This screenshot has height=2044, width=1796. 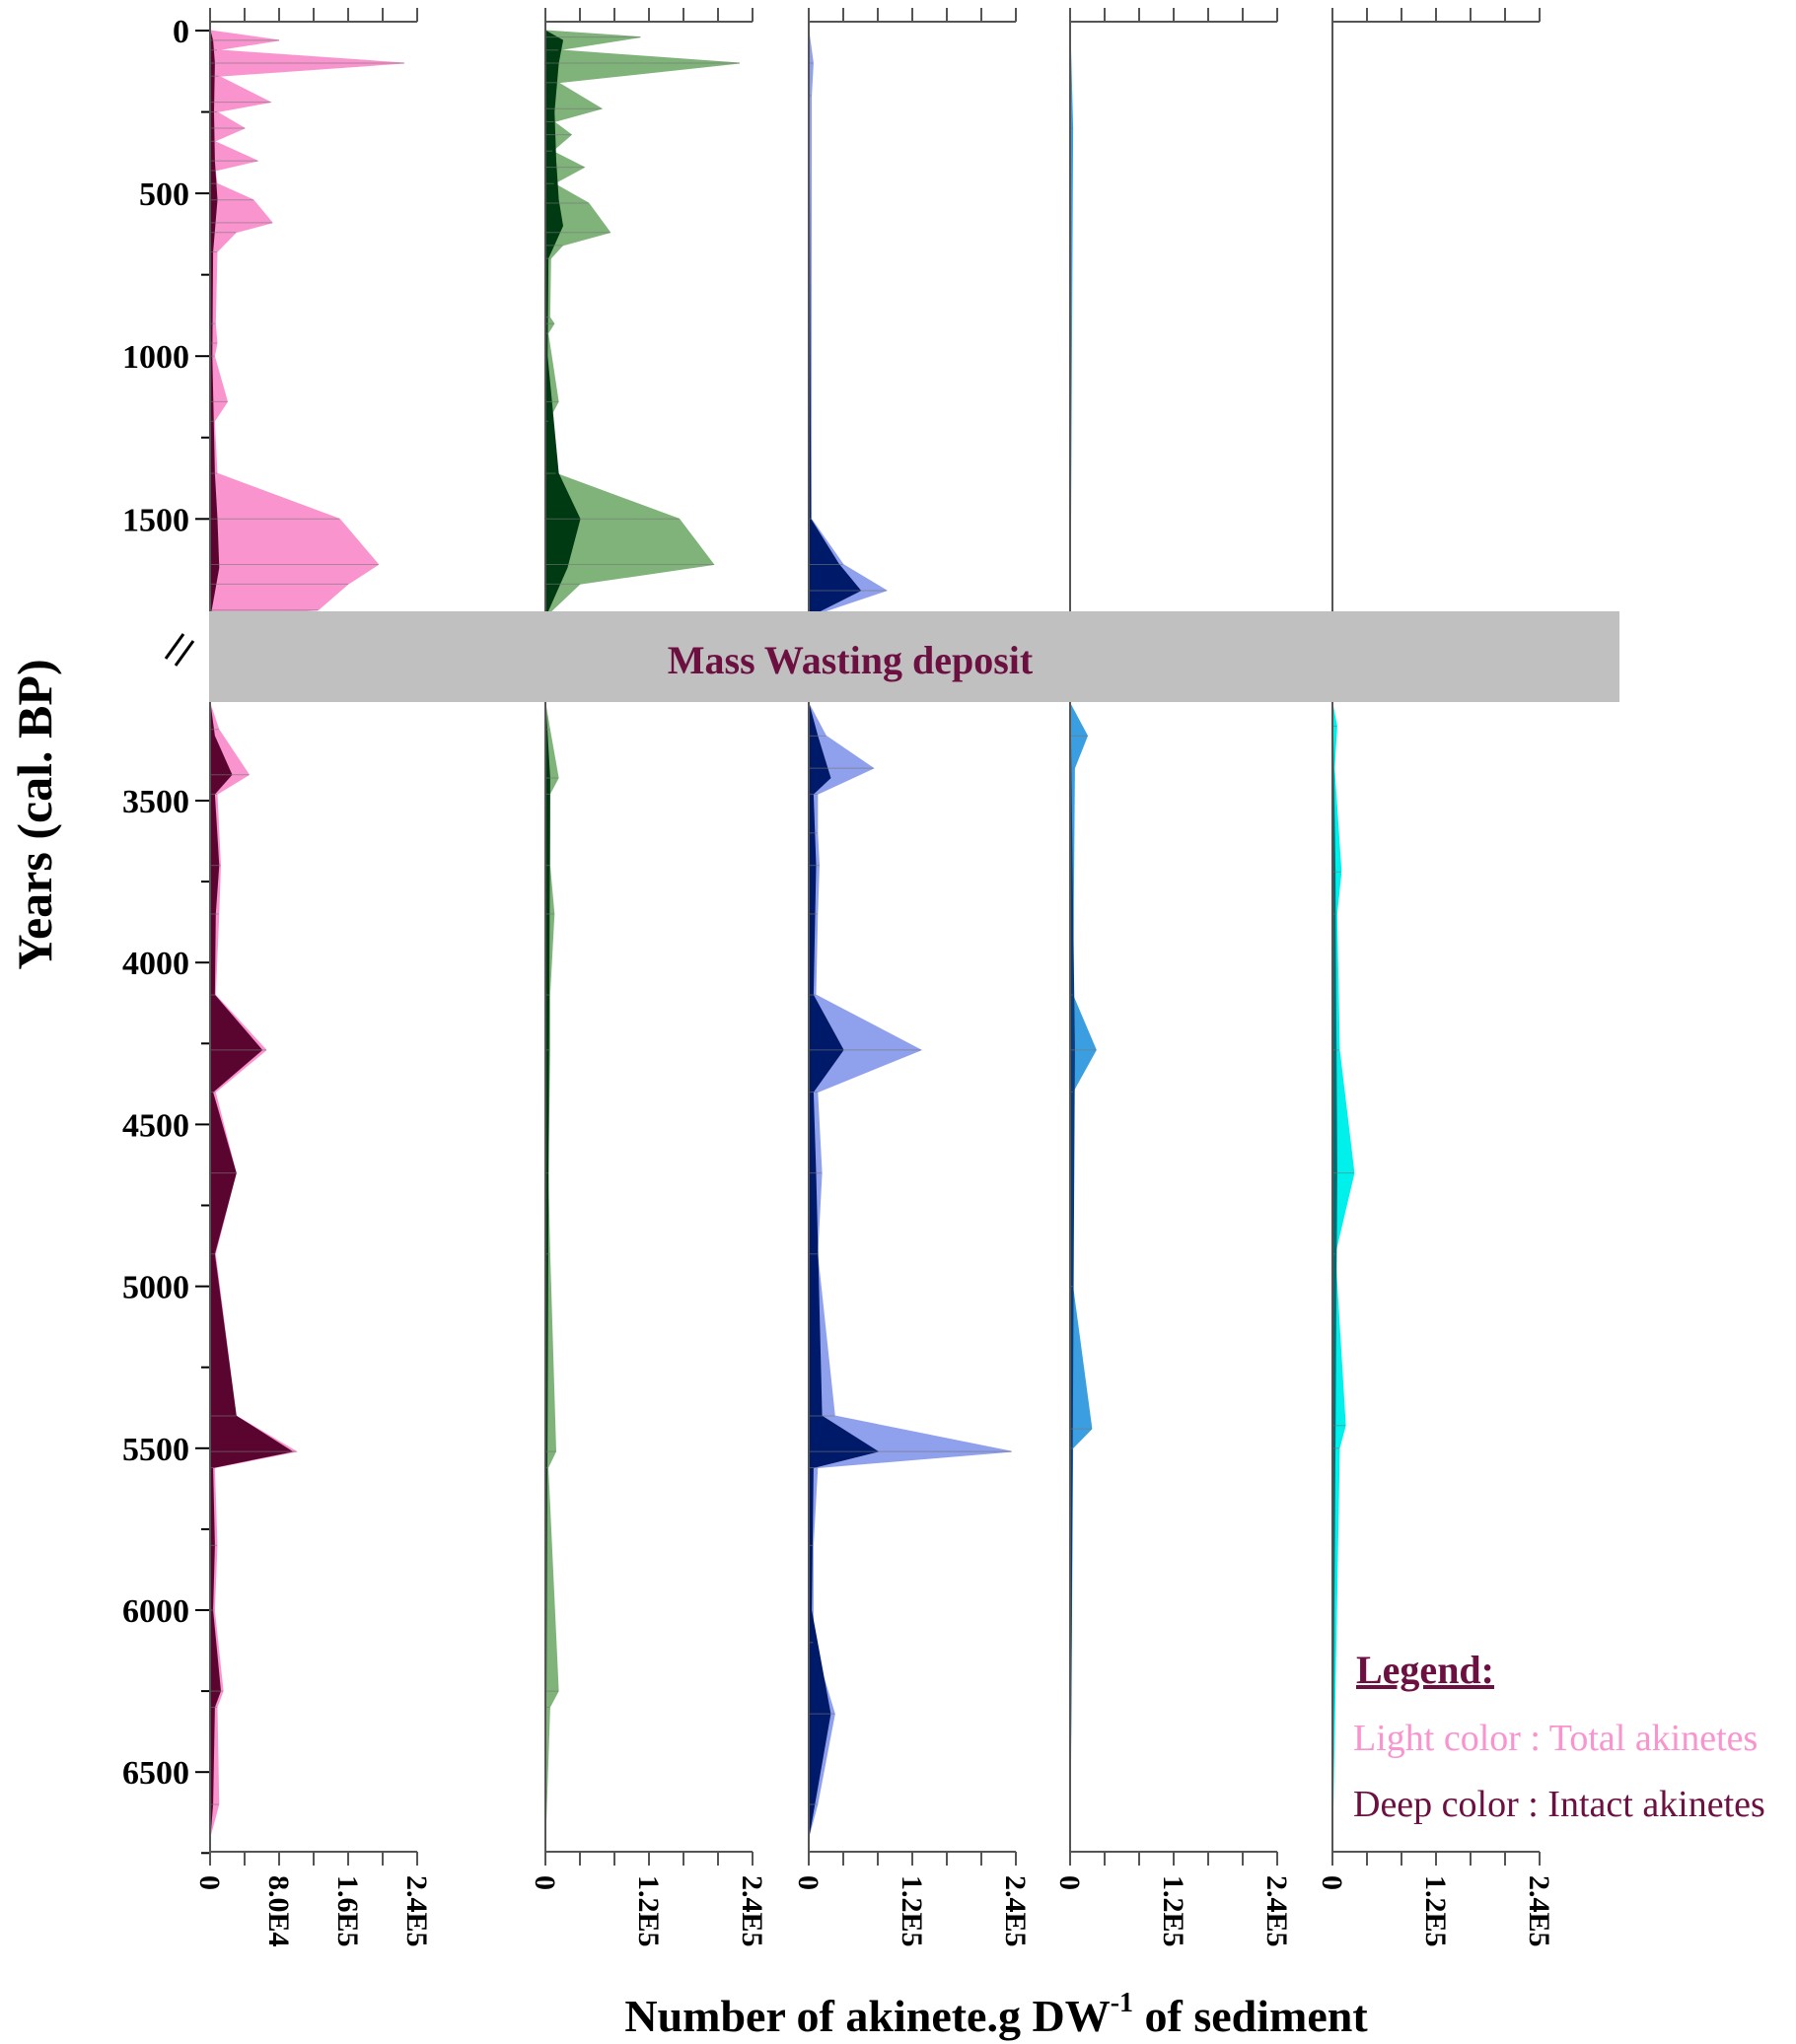 What do you see at coordinates (278, 1911) in the screenshot?
I see `x-tick-label: 8.0E4` at bounding box center [278, 1911].